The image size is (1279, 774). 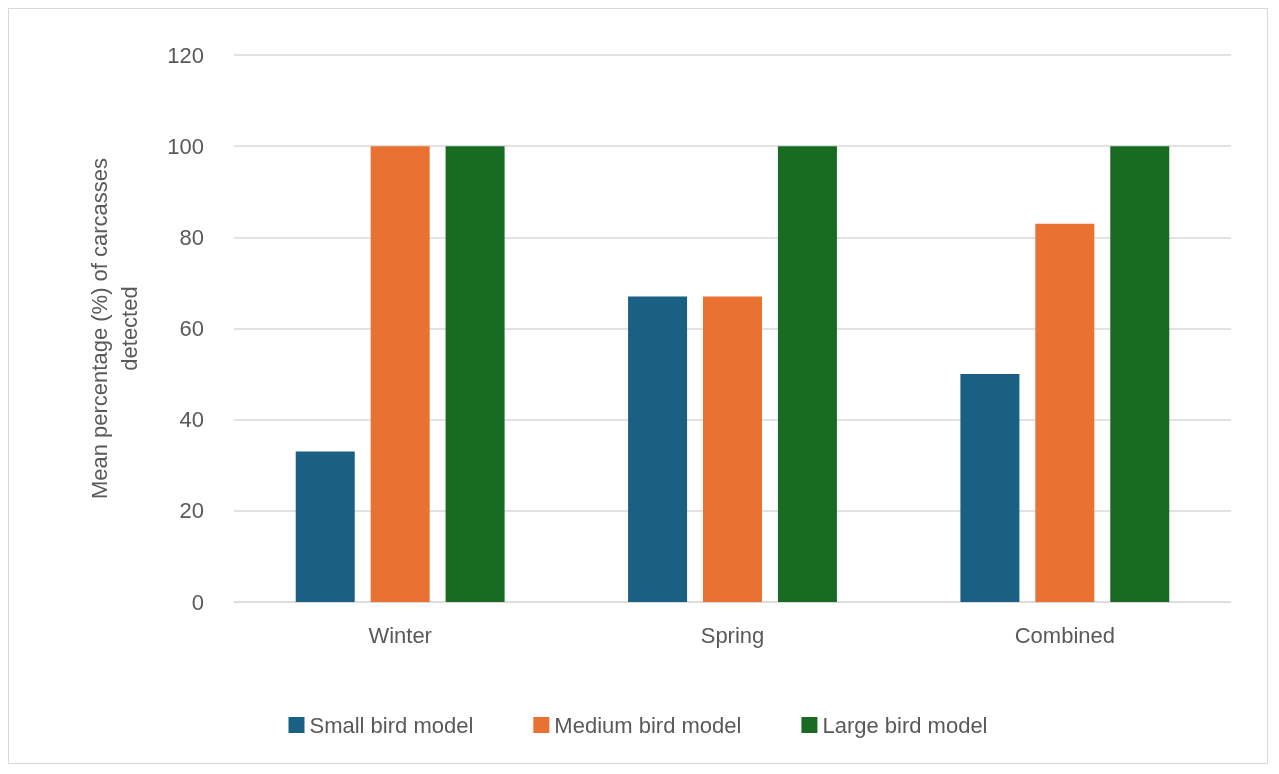 What do you see at coordinates (191, 328) in the screenshot?
I see `y-tick-label: 60` at bounding box center [191, 328].